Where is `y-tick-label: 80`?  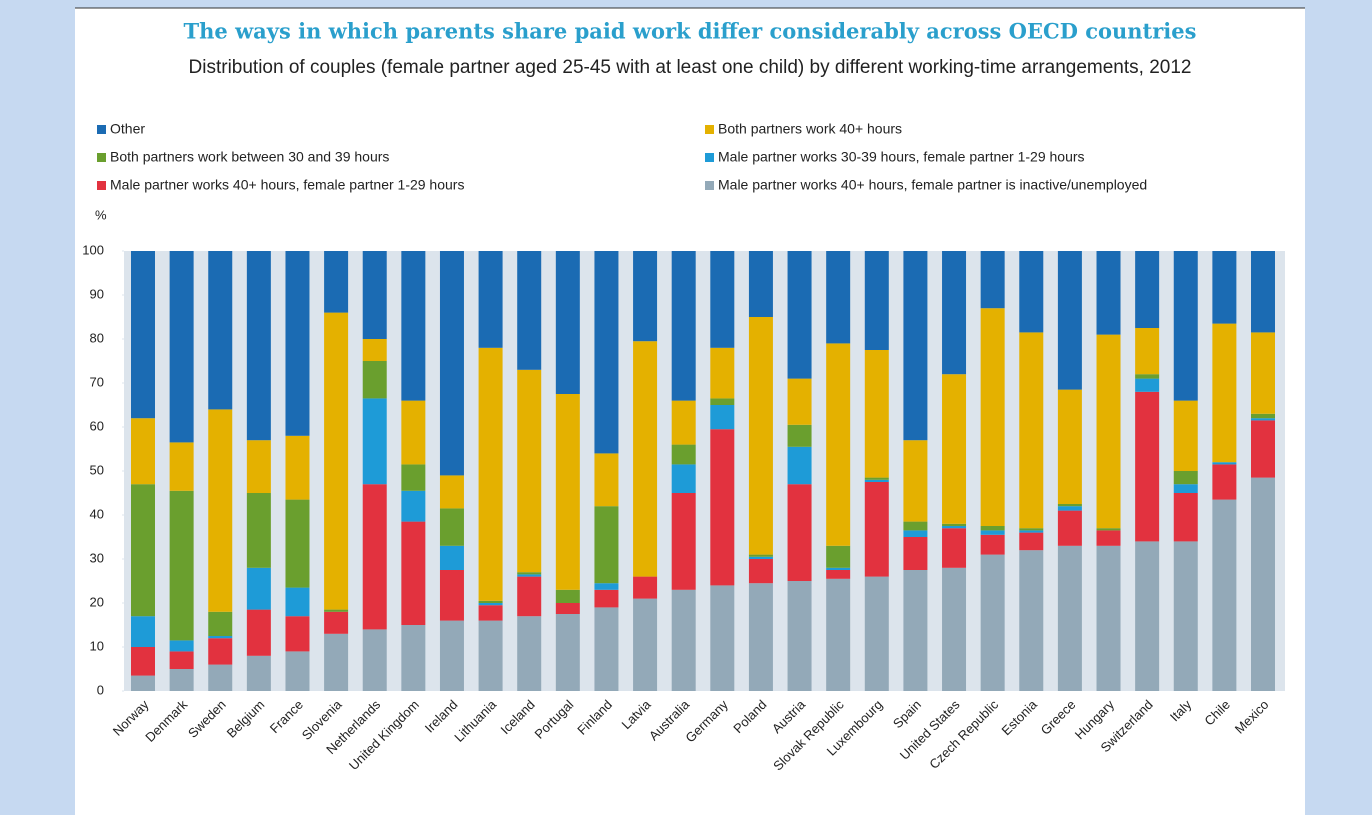
y-tick-label: 80 is located at coordinates (97, 337).